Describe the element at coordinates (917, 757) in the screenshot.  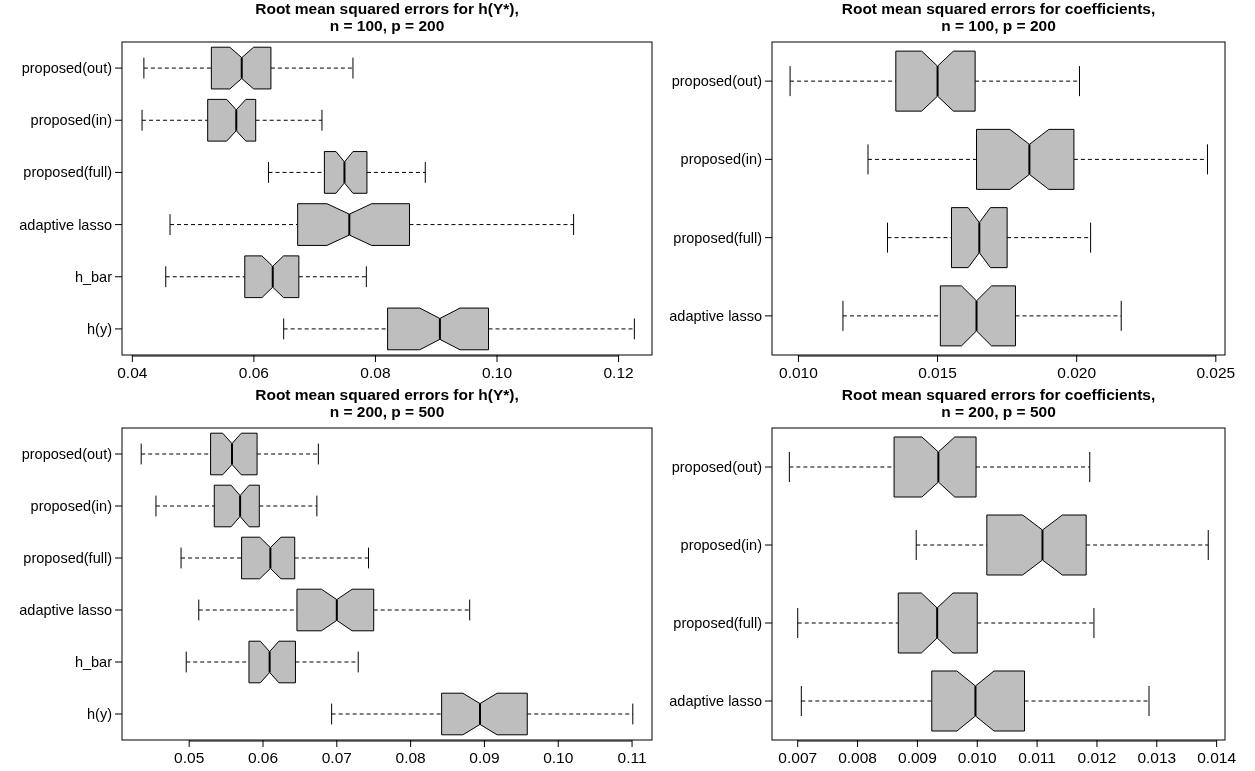
I see `x-tick-label: 0.009` at that location.